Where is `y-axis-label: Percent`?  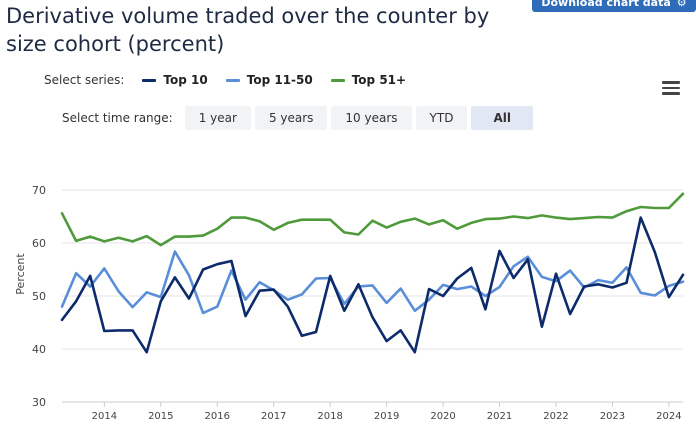 y-axis-label: Percent is located at coordinates (20, 274).